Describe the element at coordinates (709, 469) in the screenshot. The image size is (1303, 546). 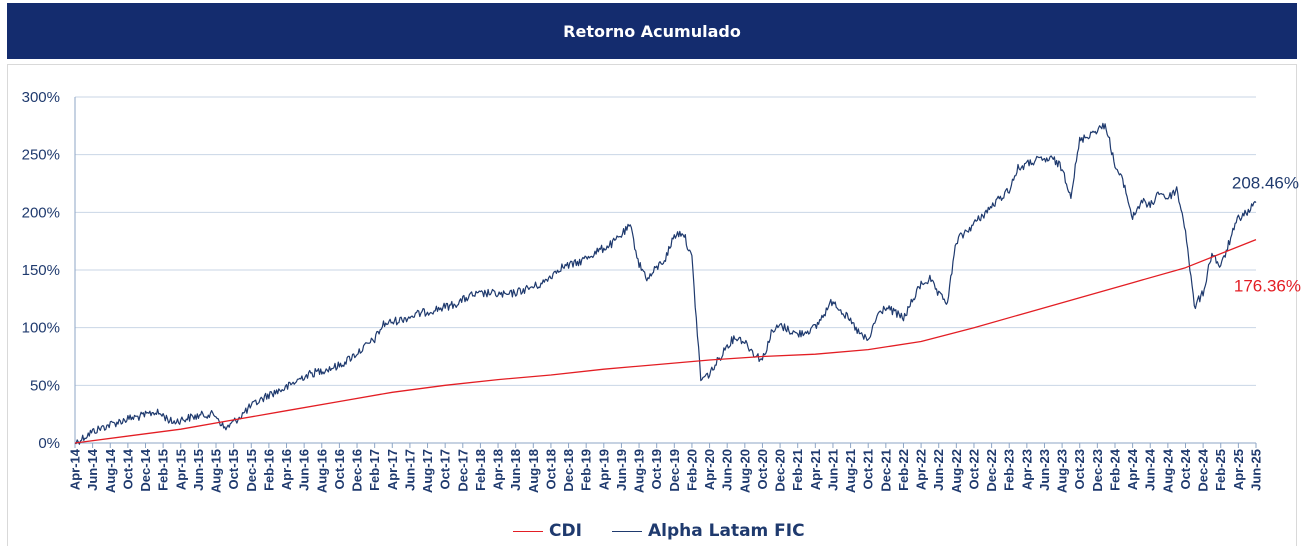
I see `x-tick-label: Apr-20` at that location.